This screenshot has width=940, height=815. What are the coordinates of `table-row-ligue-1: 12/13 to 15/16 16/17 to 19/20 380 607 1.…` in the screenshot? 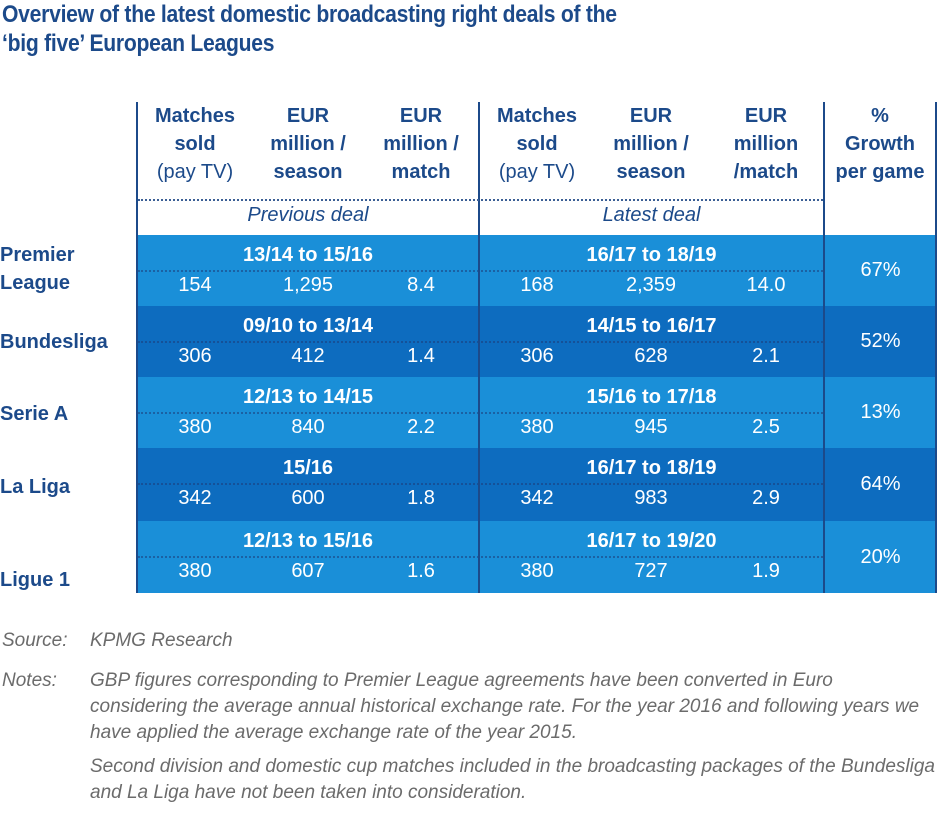 It's located at (536, 557).